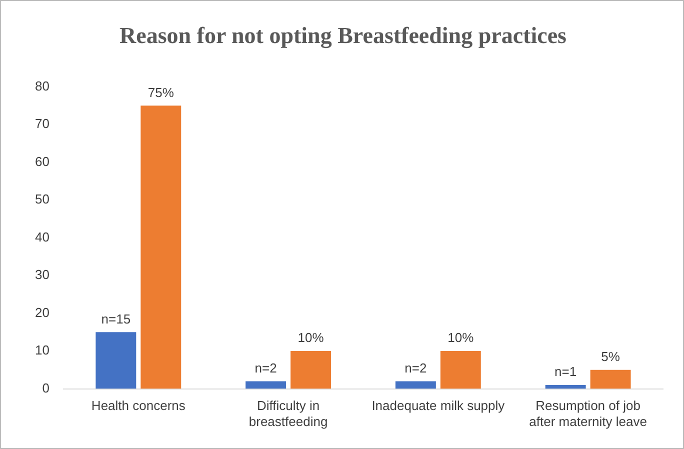 The image size is (684, 449). I want to click on y-tick-label: 60, so click(42, 161).